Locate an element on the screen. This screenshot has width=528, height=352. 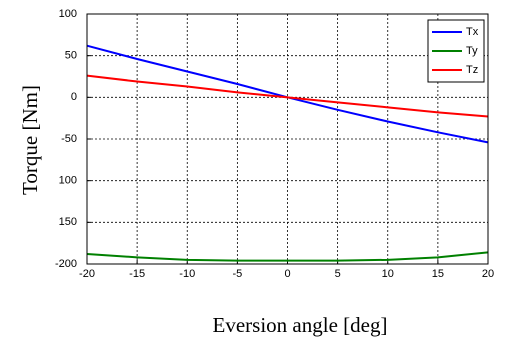
y-axis-label: Torque [Nm] is located at coordinates (30, 140).